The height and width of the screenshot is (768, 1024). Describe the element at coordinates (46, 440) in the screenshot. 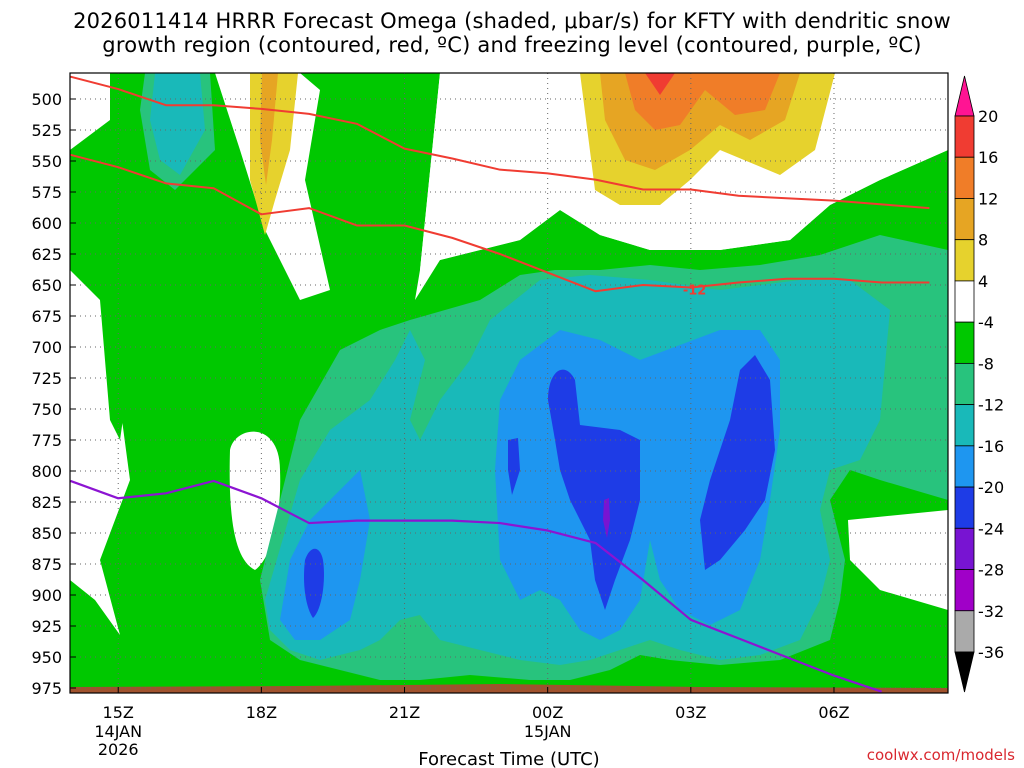

I see `y-tick-label: 775` at that location.